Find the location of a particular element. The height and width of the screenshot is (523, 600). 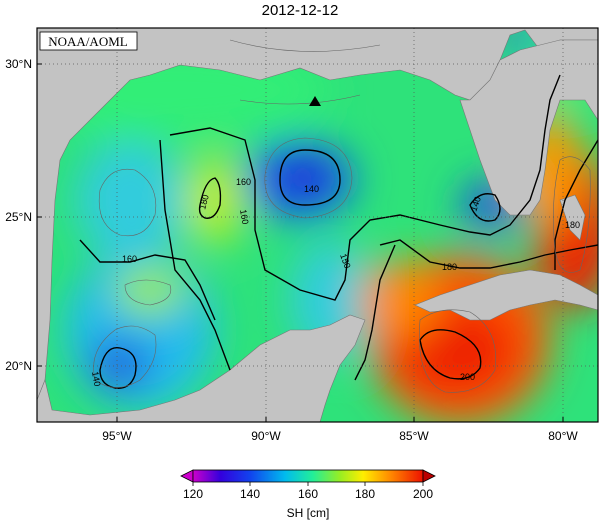

lon-label-90w: 90°W is located at coordinates (266, 436).